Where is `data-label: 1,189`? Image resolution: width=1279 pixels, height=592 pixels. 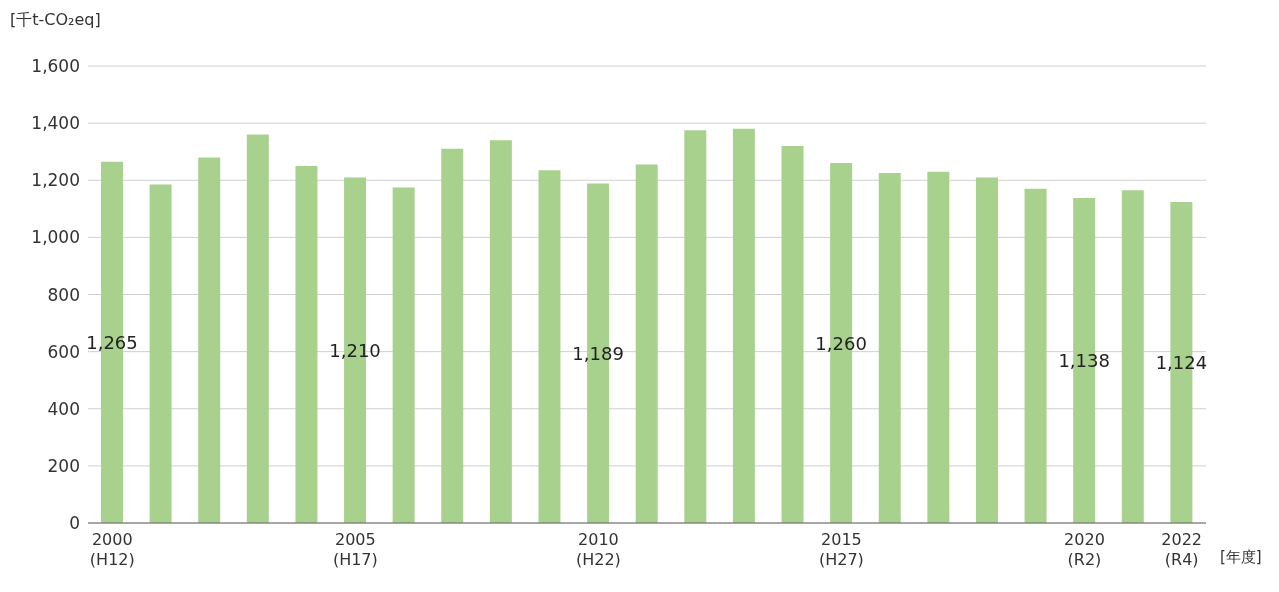
data-label: 1,189 is located at coordinates (598, 353).